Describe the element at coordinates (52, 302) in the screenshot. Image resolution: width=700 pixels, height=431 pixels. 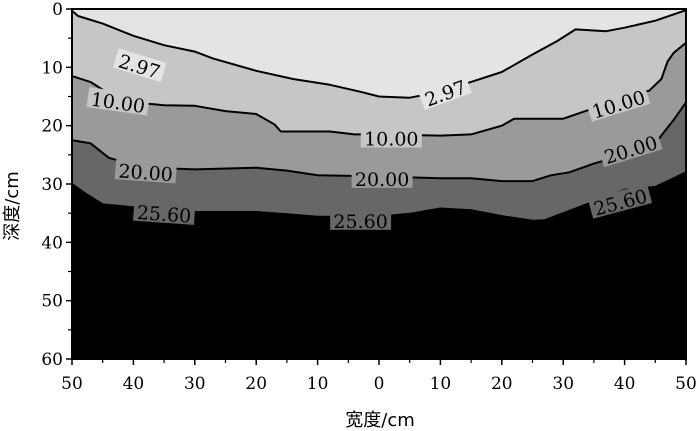
I see `y-tick-label: 50` at that location.